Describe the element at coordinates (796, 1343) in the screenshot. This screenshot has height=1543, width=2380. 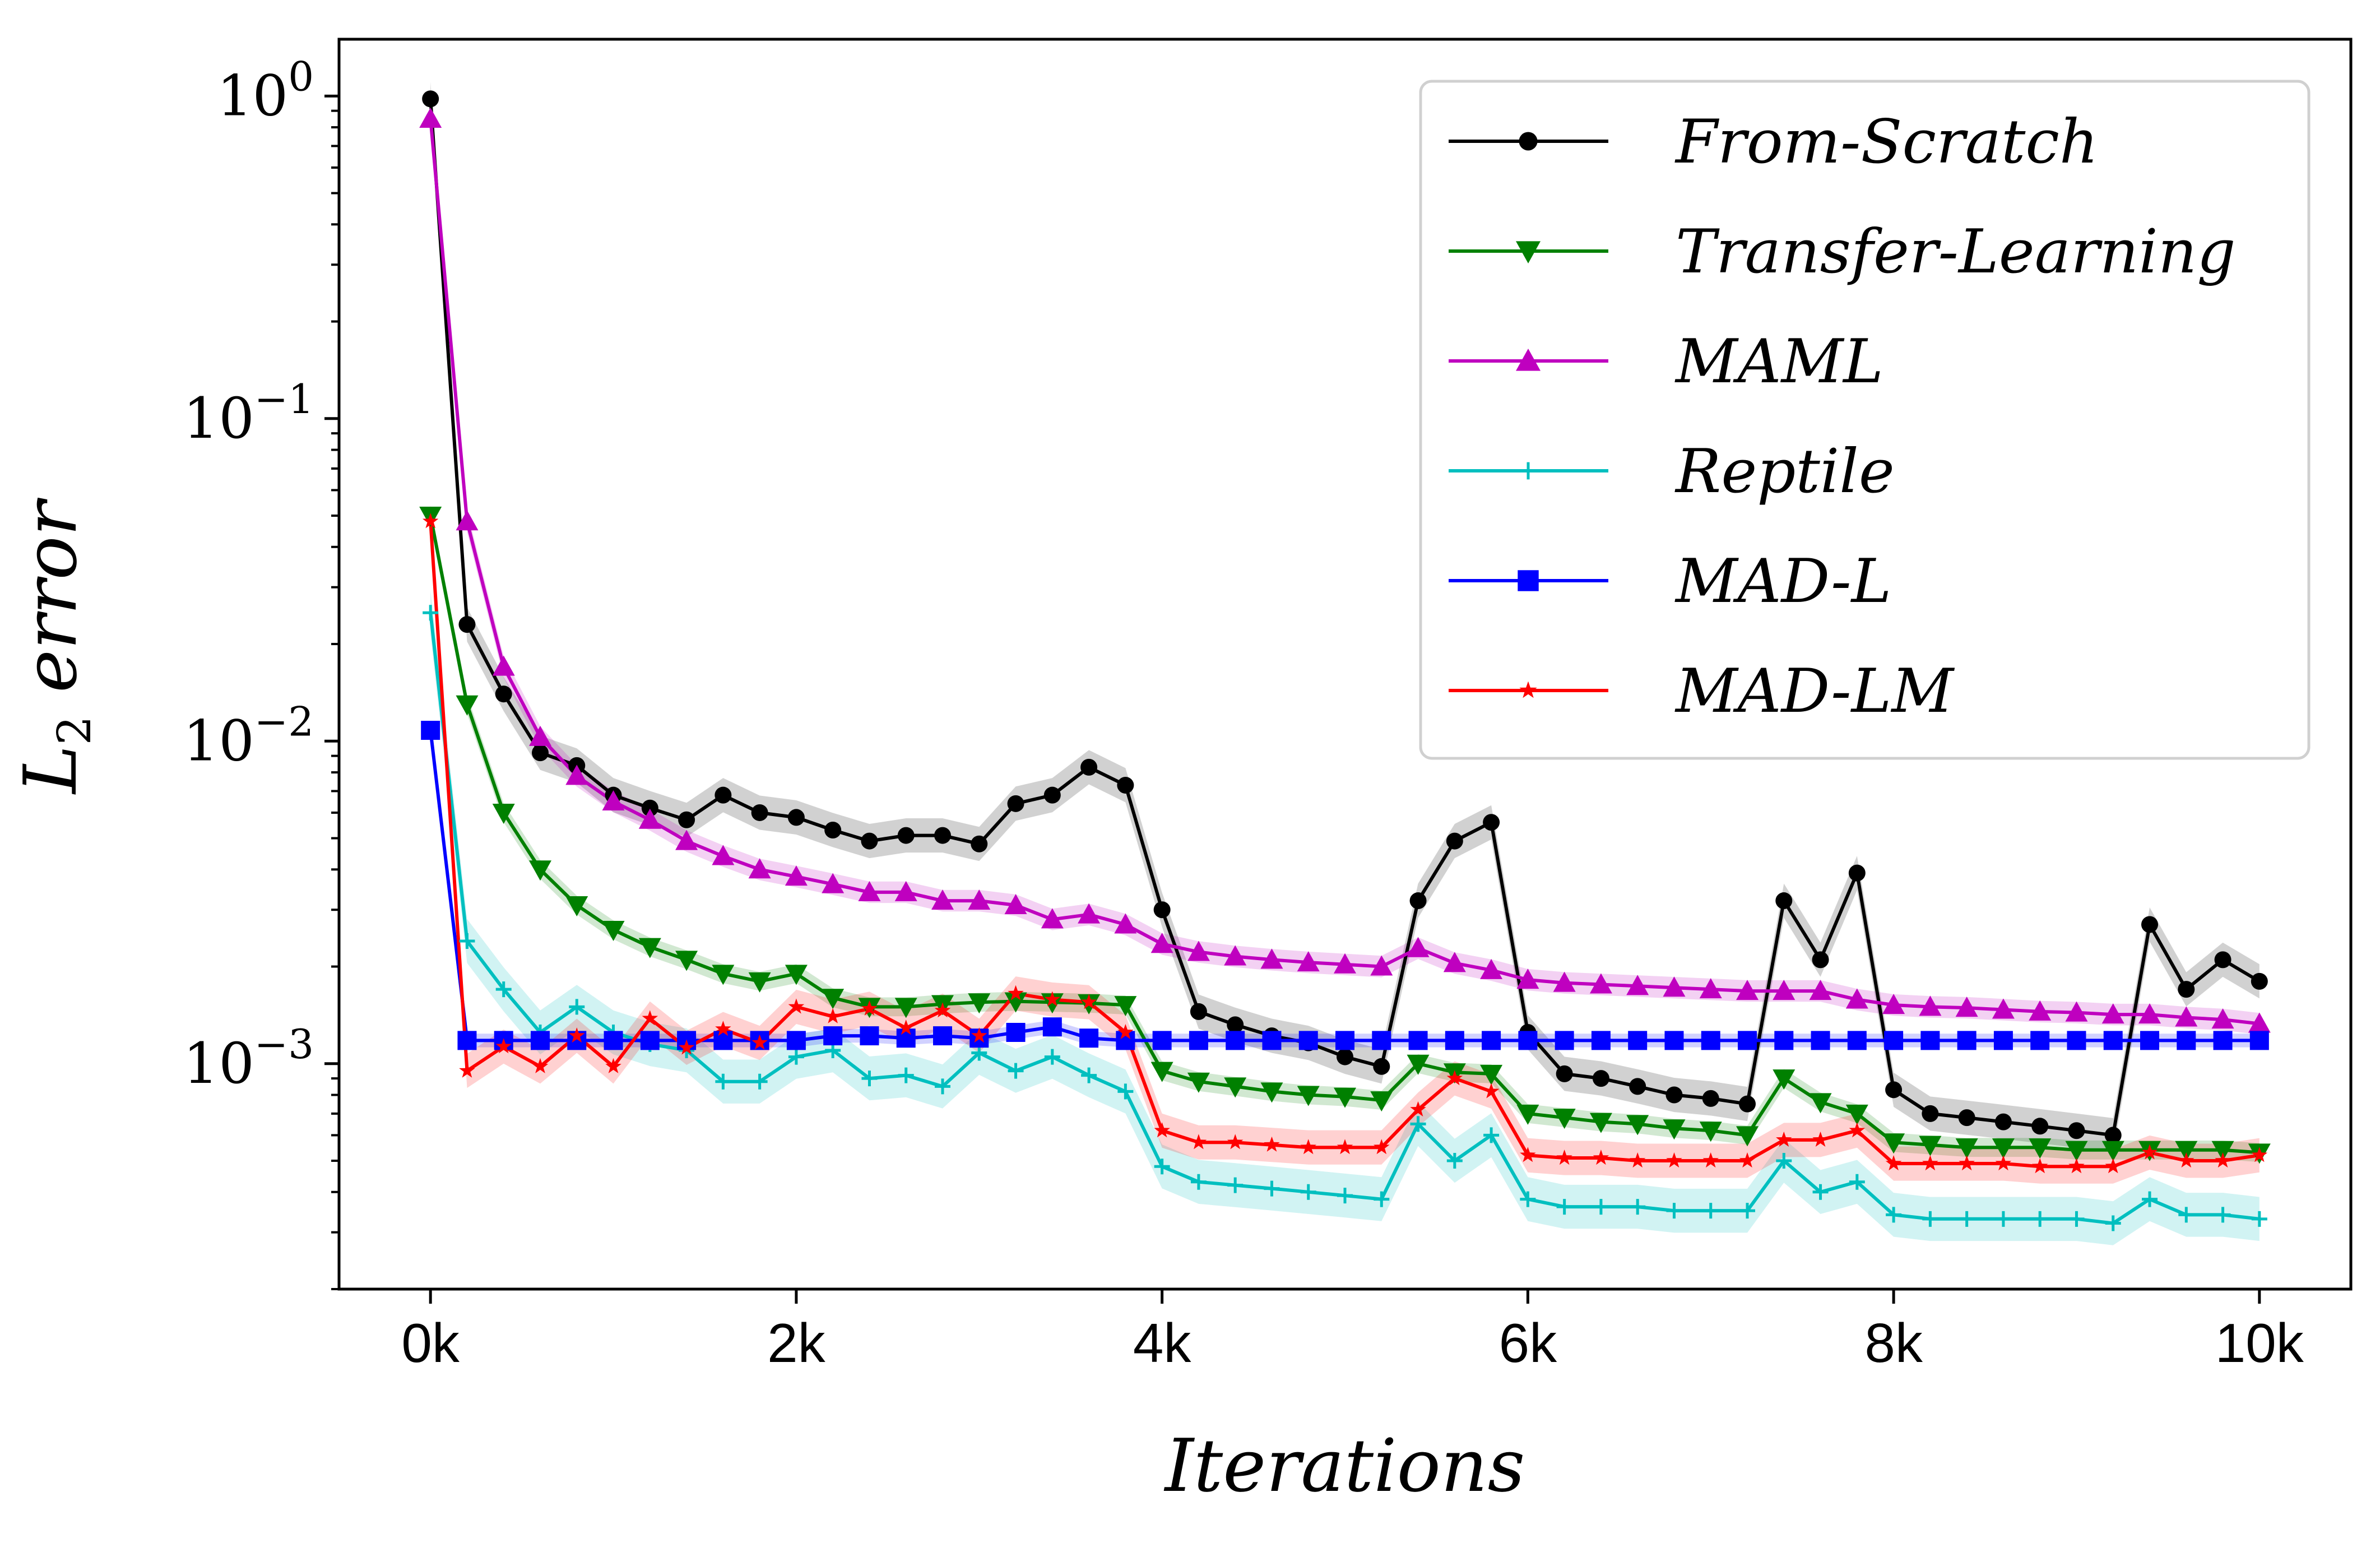
I see `x-tick-label: 2k` at that location.